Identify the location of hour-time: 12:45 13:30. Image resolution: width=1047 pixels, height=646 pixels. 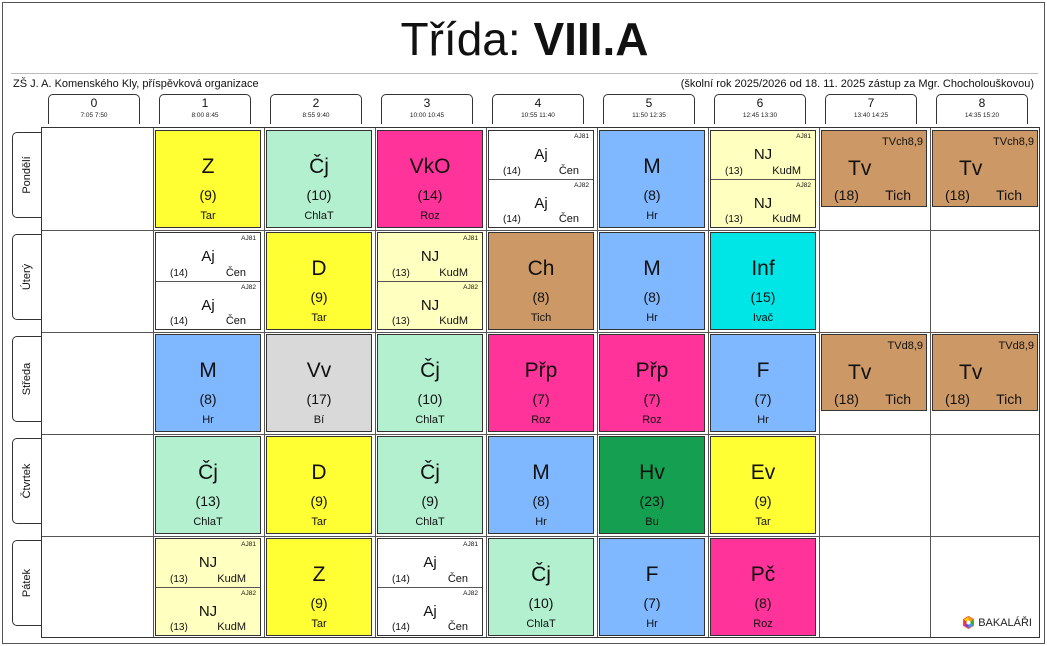
(760, 115).